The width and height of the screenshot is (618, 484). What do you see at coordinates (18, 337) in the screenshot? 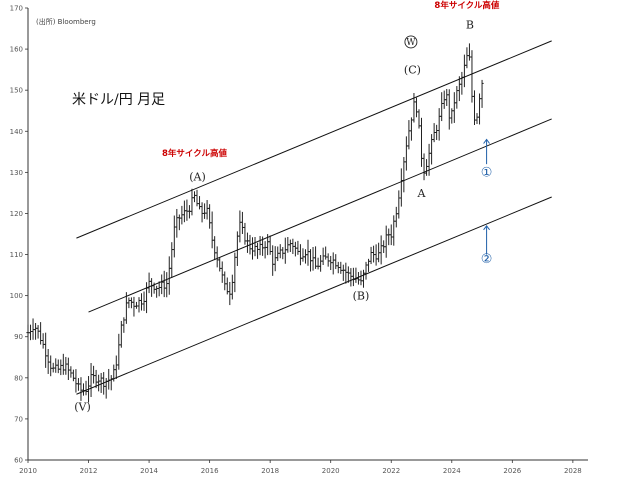
I see `y-tick-label: 90` at bounding box center [18, 337].